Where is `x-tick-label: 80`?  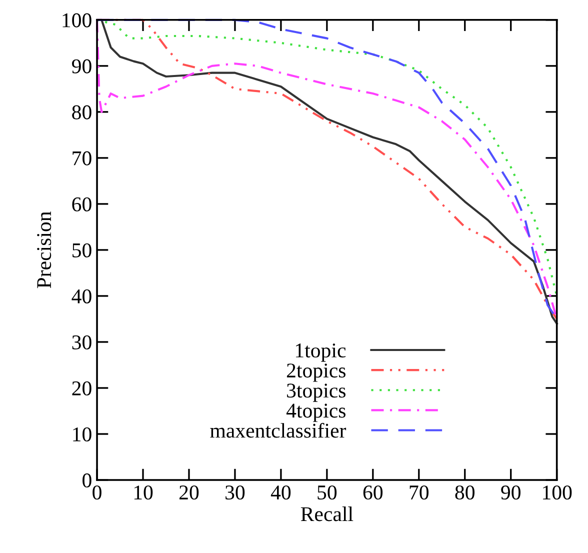
x-tick-label: 80 is located at coordinates (464, 492).